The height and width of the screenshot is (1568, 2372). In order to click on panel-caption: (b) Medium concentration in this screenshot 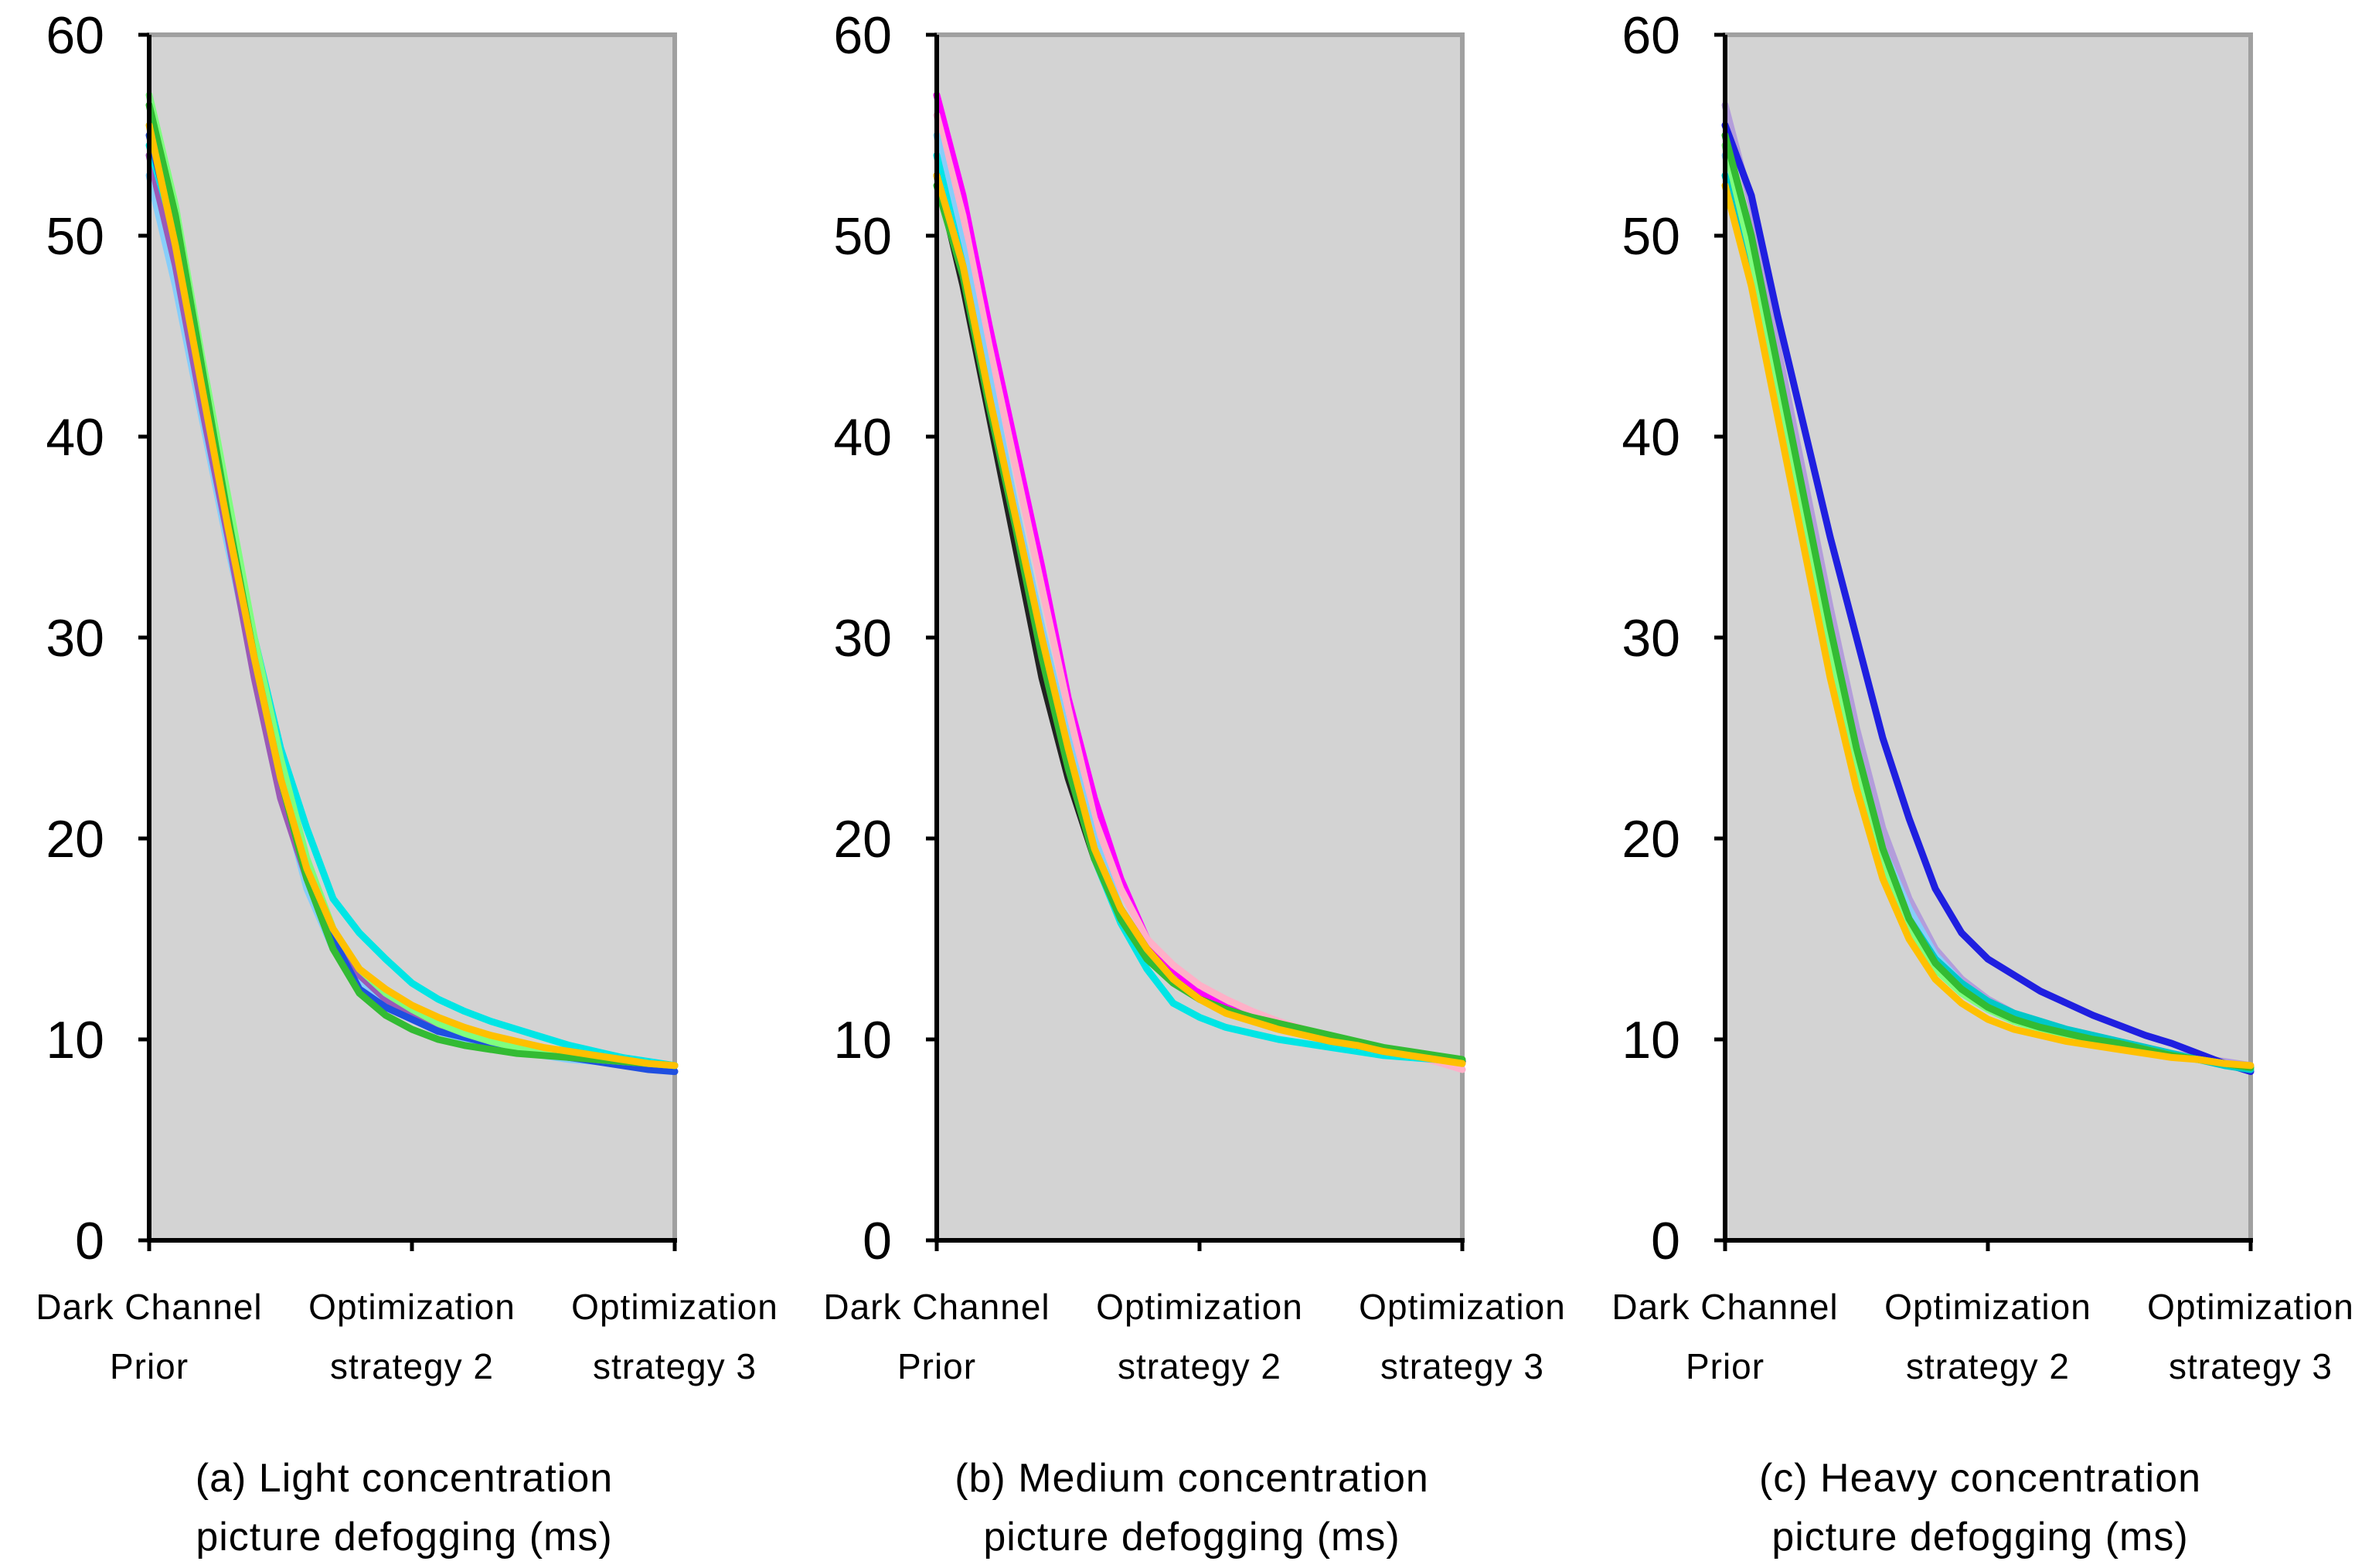, I will do `click(1192, 1478)`.